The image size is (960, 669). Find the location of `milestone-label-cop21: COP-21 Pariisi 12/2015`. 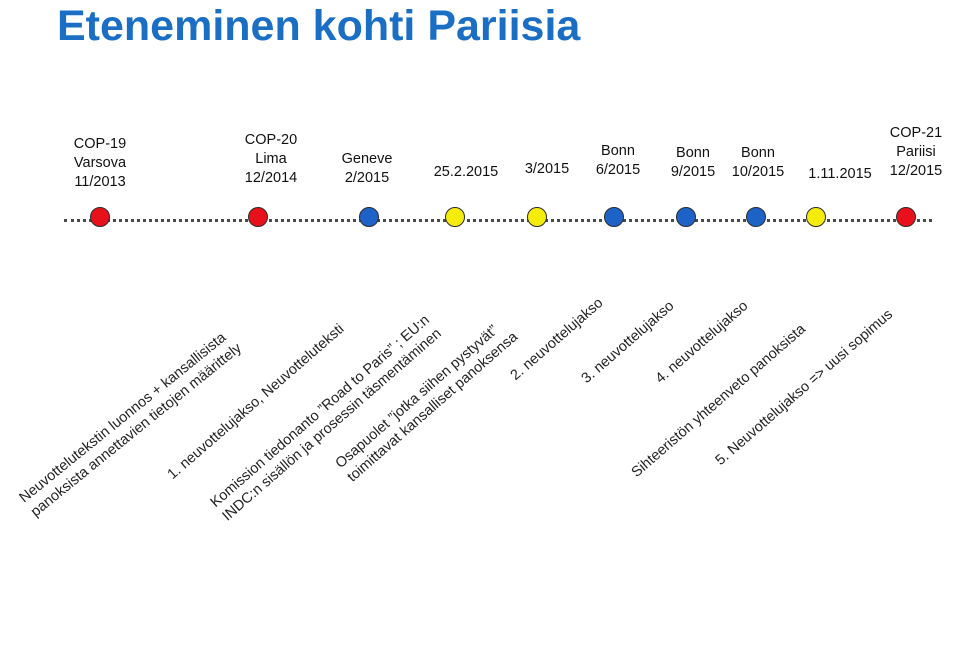

milestone-label-cop21: COP-21 Pariisi 12/2015 is located at coordinates (916, 152).